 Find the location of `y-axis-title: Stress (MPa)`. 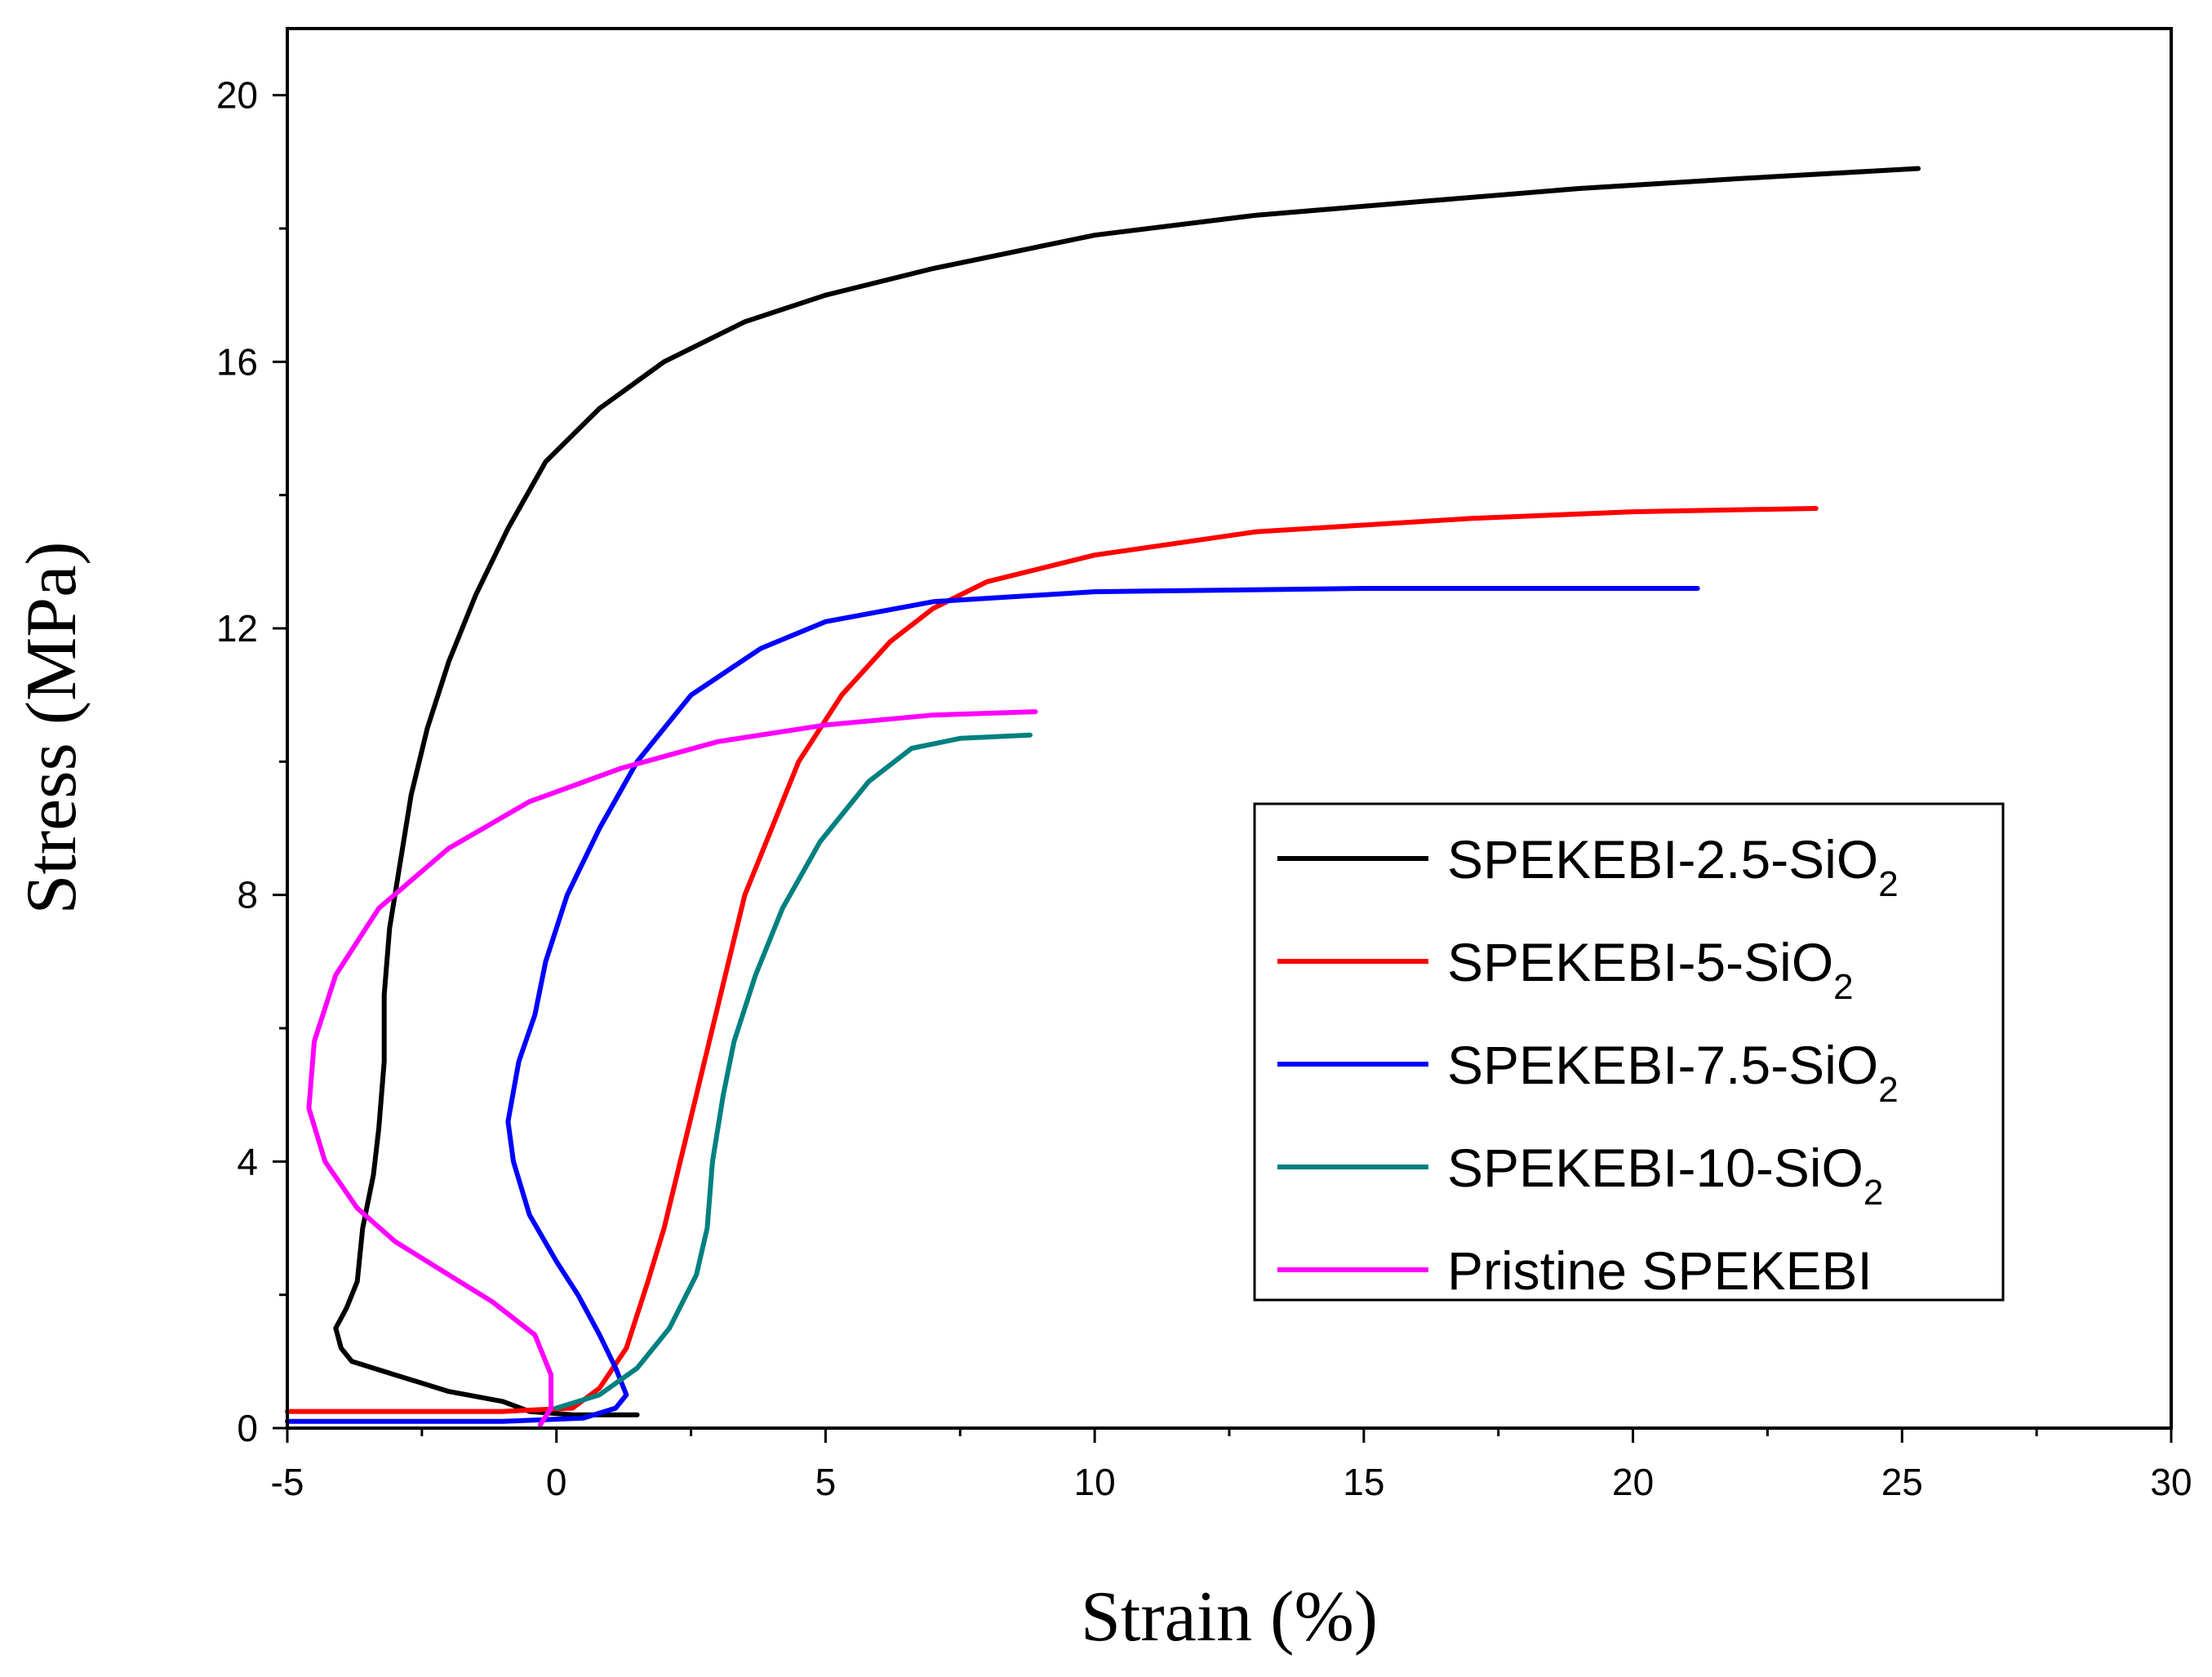

y-axis-title: Stress (MPa) is located at coordinates (51, 727).